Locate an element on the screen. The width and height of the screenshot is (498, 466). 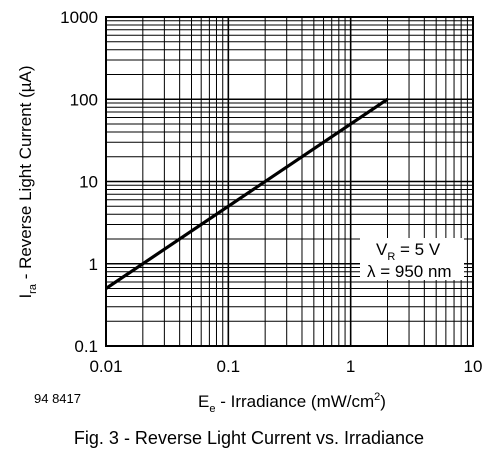
x-axis-label: Ee - Irradiance (mW/cm2) is located at coordinates (292, 403).